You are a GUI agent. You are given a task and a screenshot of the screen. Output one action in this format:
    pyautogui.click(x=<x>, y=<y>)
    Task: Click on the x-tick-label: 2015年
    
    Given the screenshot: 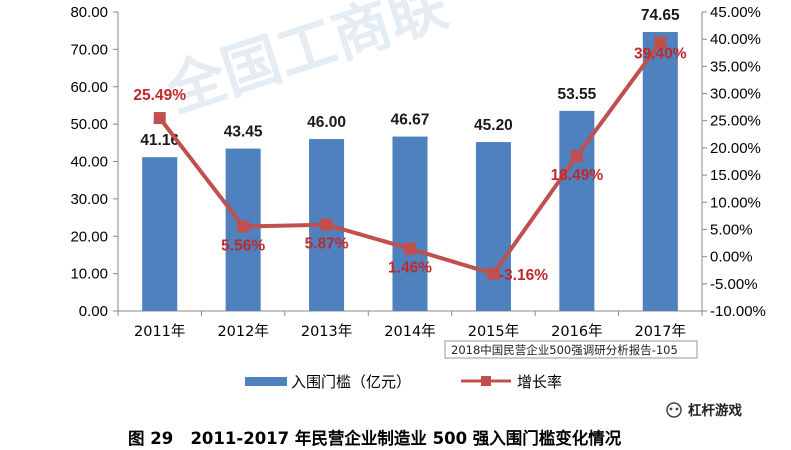 What is the action you would take?
    pyautogui.click(x=493, y=331)
    